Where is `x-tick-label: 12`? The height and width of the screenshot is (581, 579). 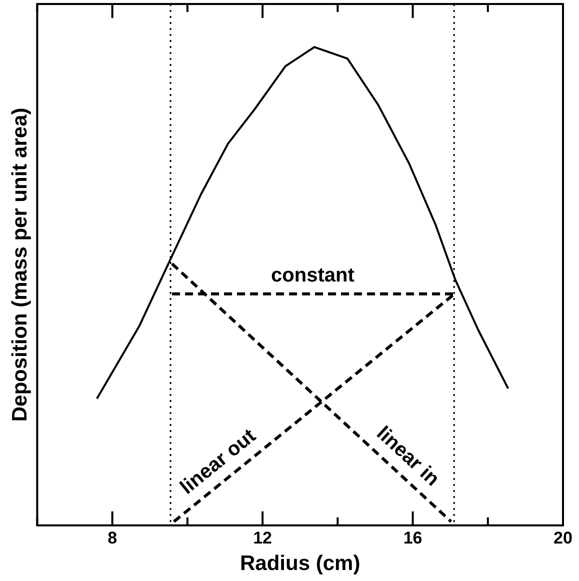 x-tick-label: 12 is located at coordinates (262, 538).